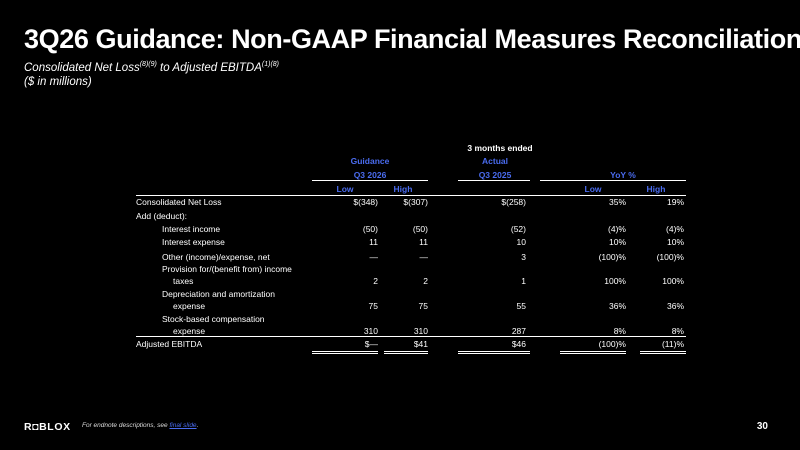  I want to click on roblox-logo: R◘BLOX, so click(47, 427).